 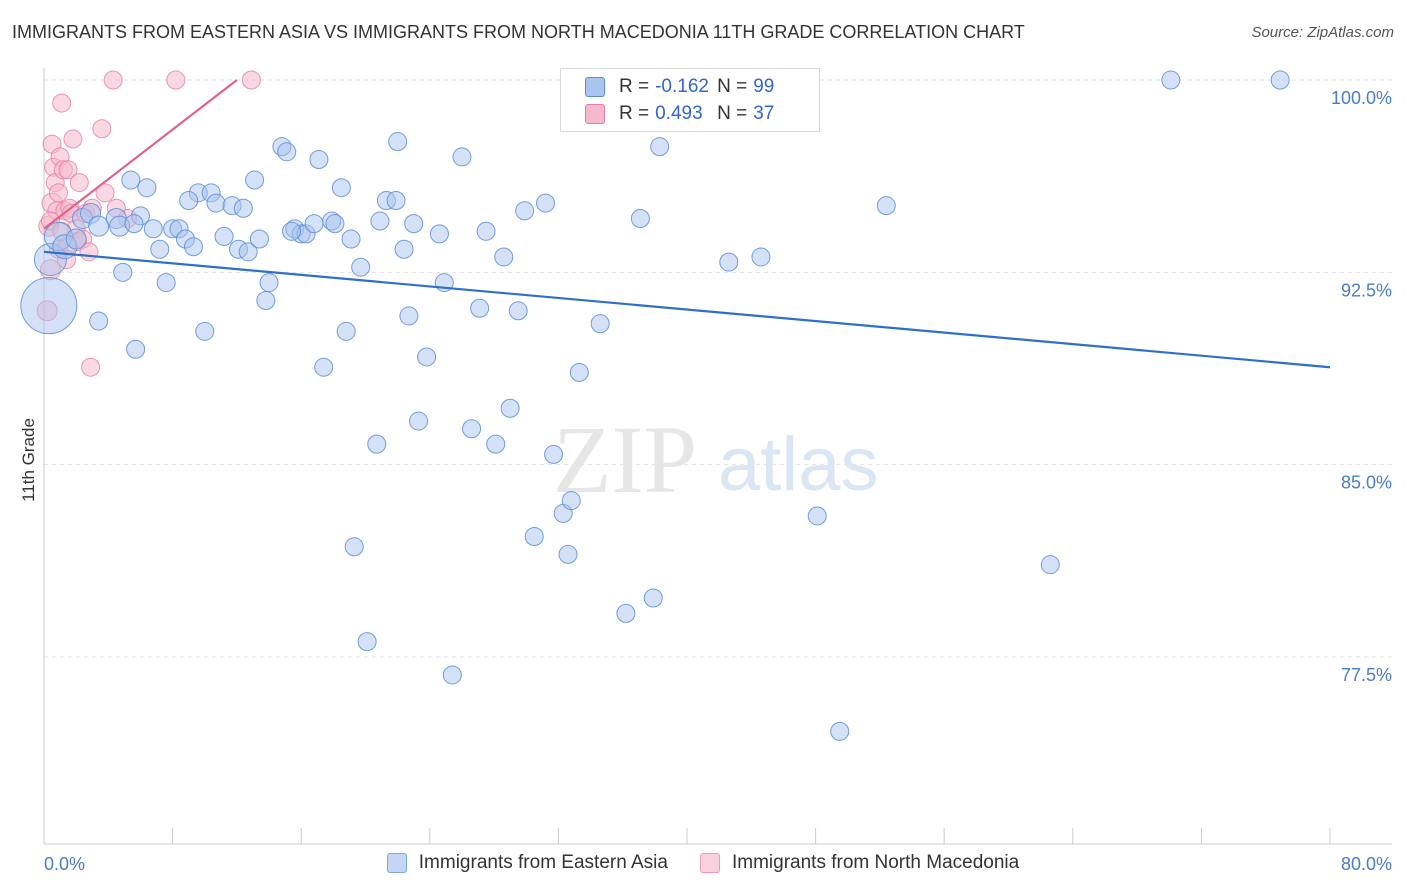 I want to click on y-tick-label: 100.0%, so click(x=1361, y=98).